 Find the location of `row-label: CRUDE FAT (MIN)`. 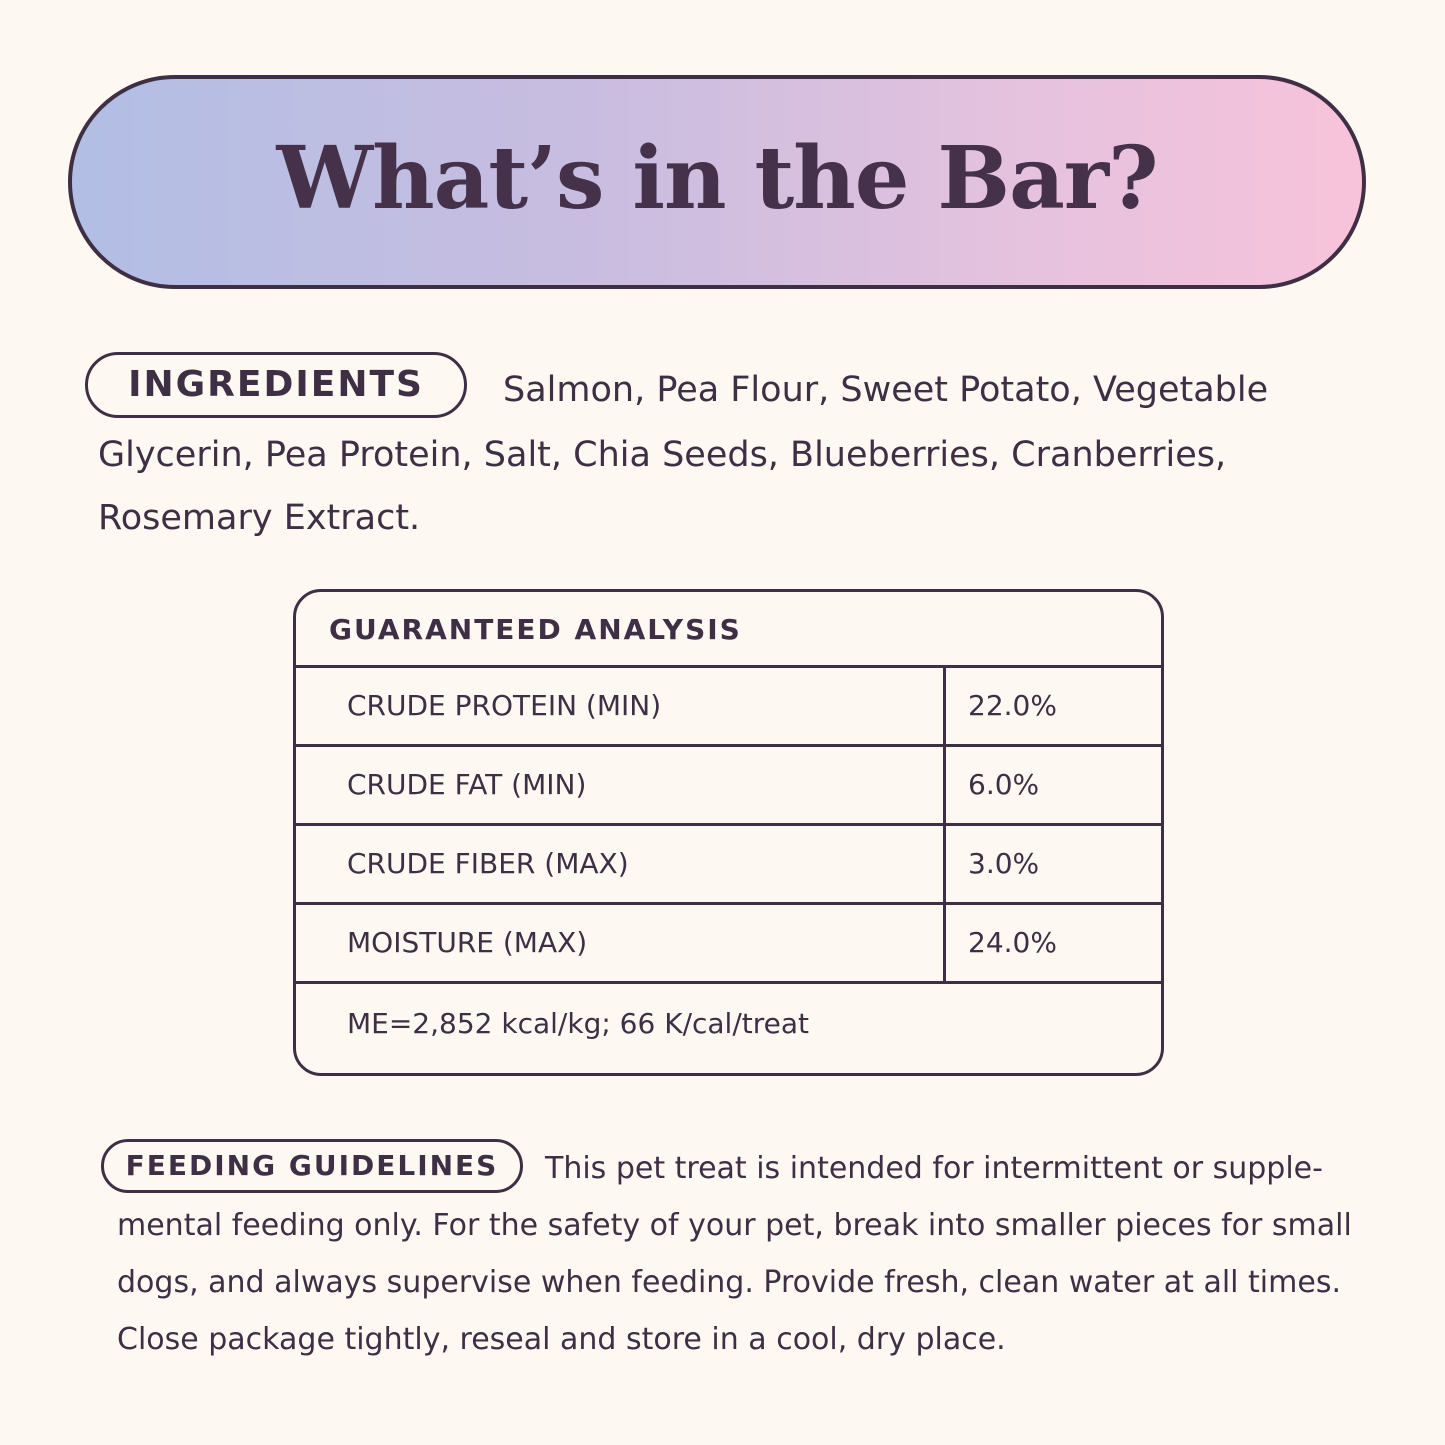

row-label: CRUDE FAT (MIN) is located at coordinates (621, 785).